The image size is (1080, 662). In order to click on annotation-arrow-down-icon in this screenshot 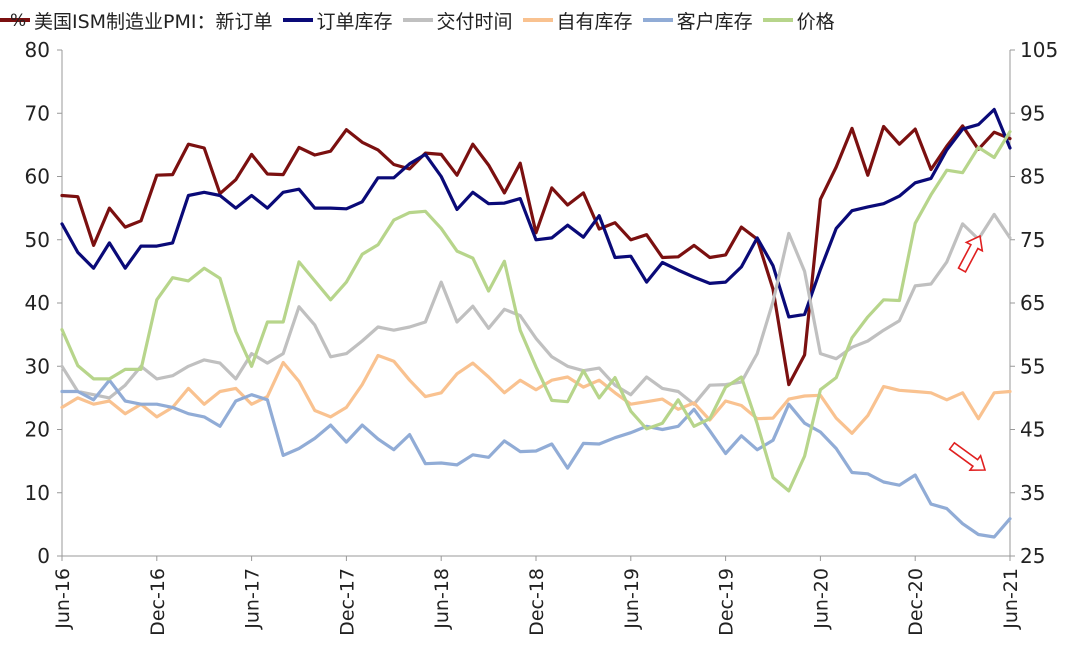, I will do `click(967, 456)`.